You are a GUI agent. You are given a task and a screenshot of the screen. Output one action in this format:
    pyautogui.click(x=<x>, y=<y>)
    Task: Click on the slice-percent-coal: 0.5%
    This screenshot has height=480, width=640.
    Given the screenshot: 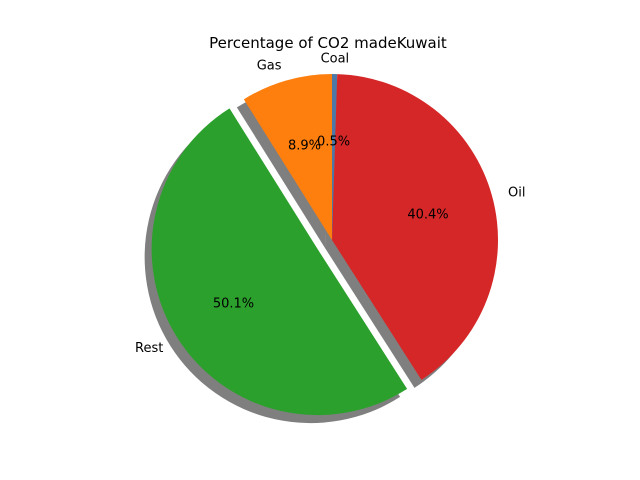 What is the action you would take?
    pyautogui.click(x=333, y=141)
    